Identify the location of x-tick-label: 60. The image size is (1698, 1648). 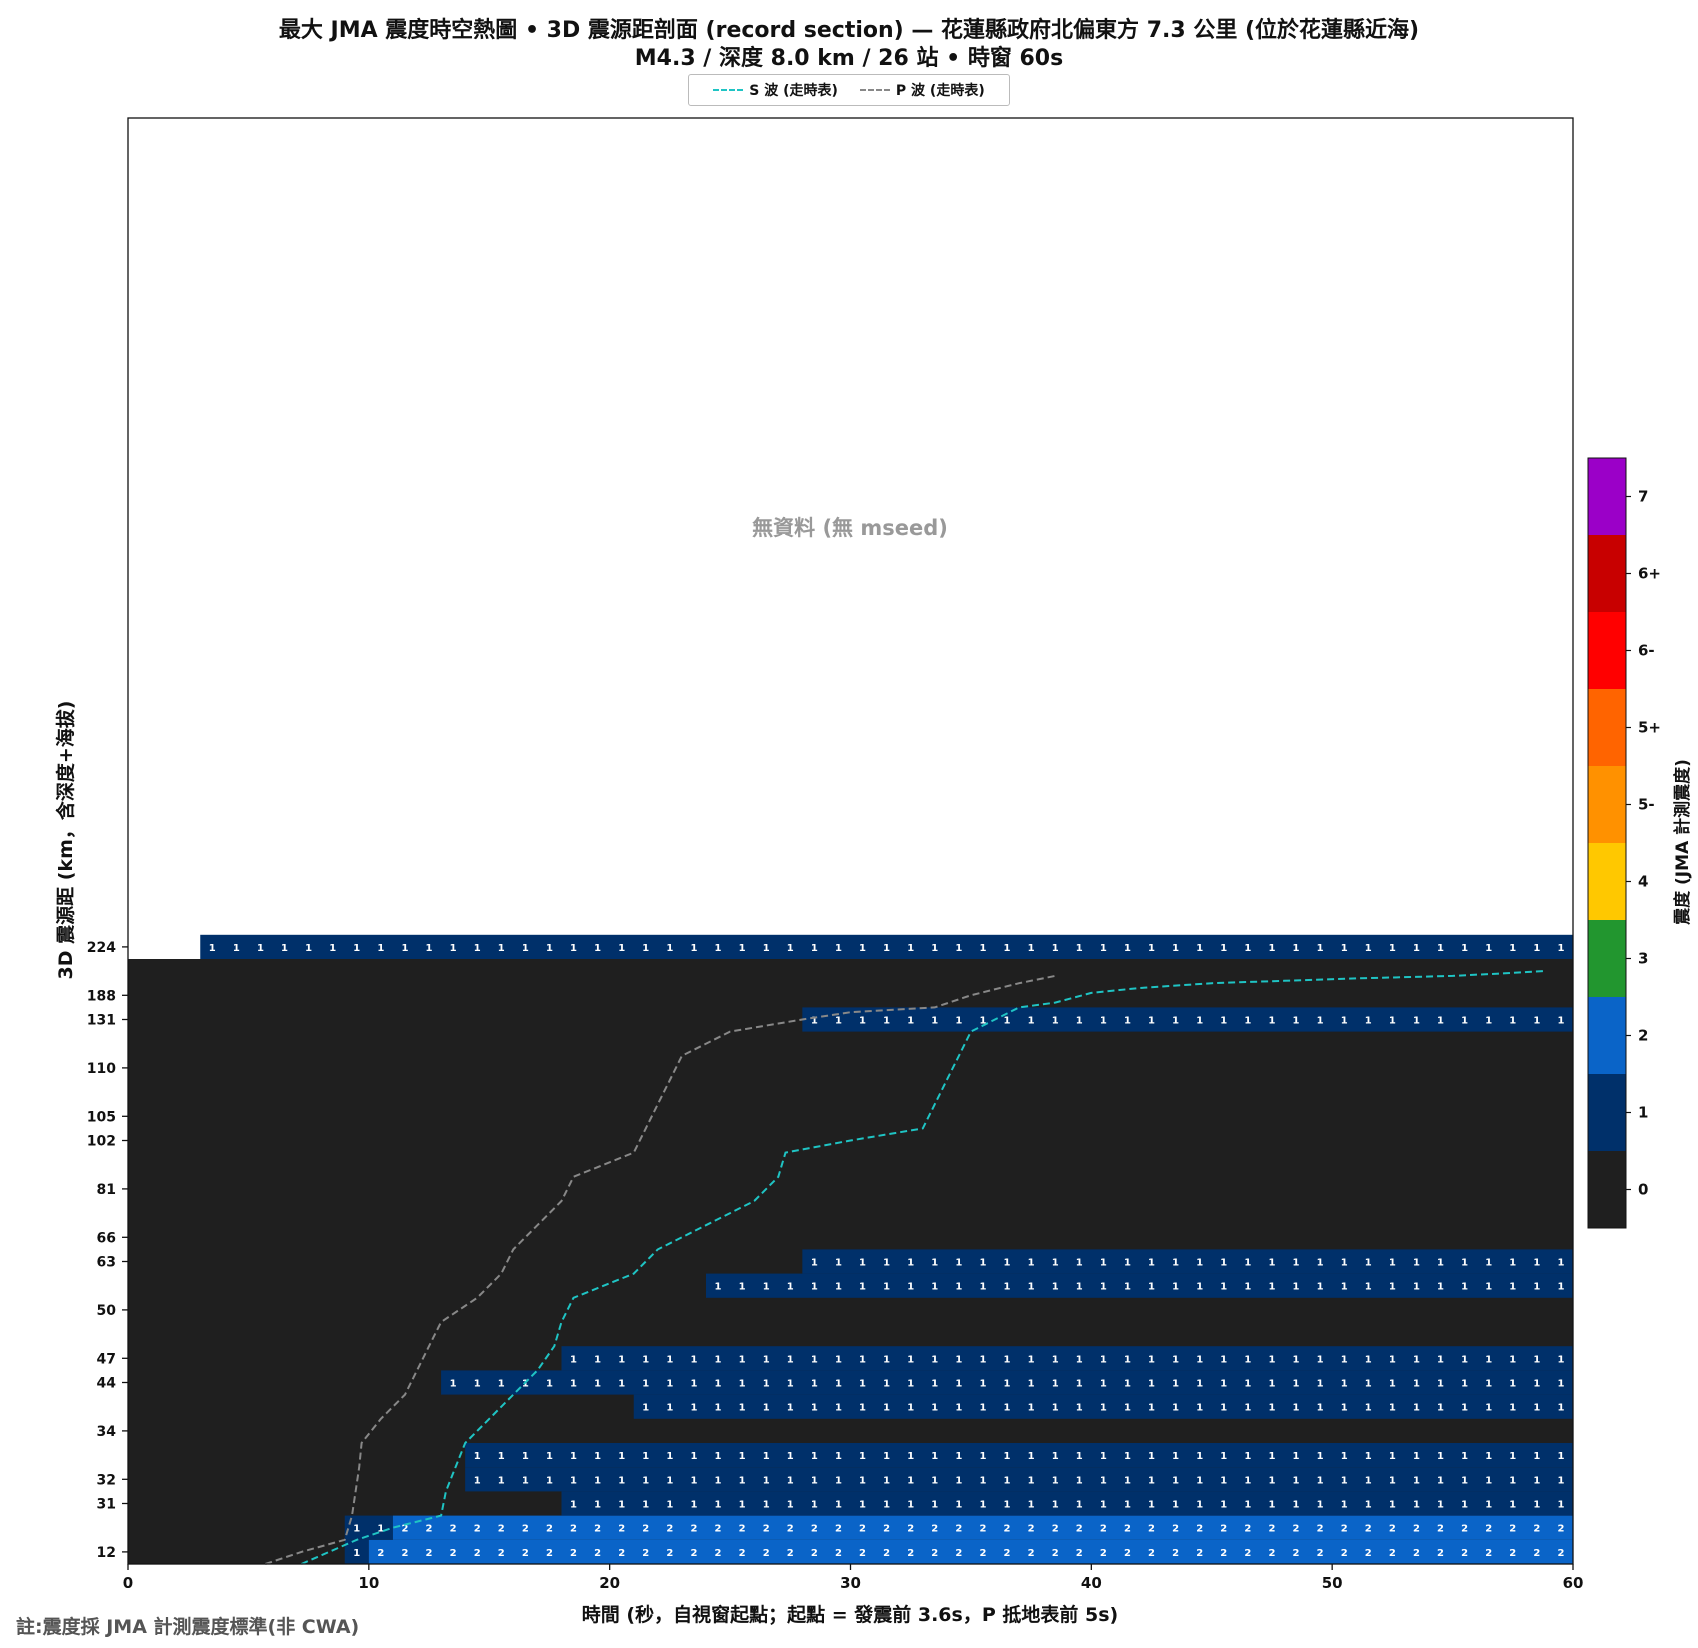
(1573, 1583).